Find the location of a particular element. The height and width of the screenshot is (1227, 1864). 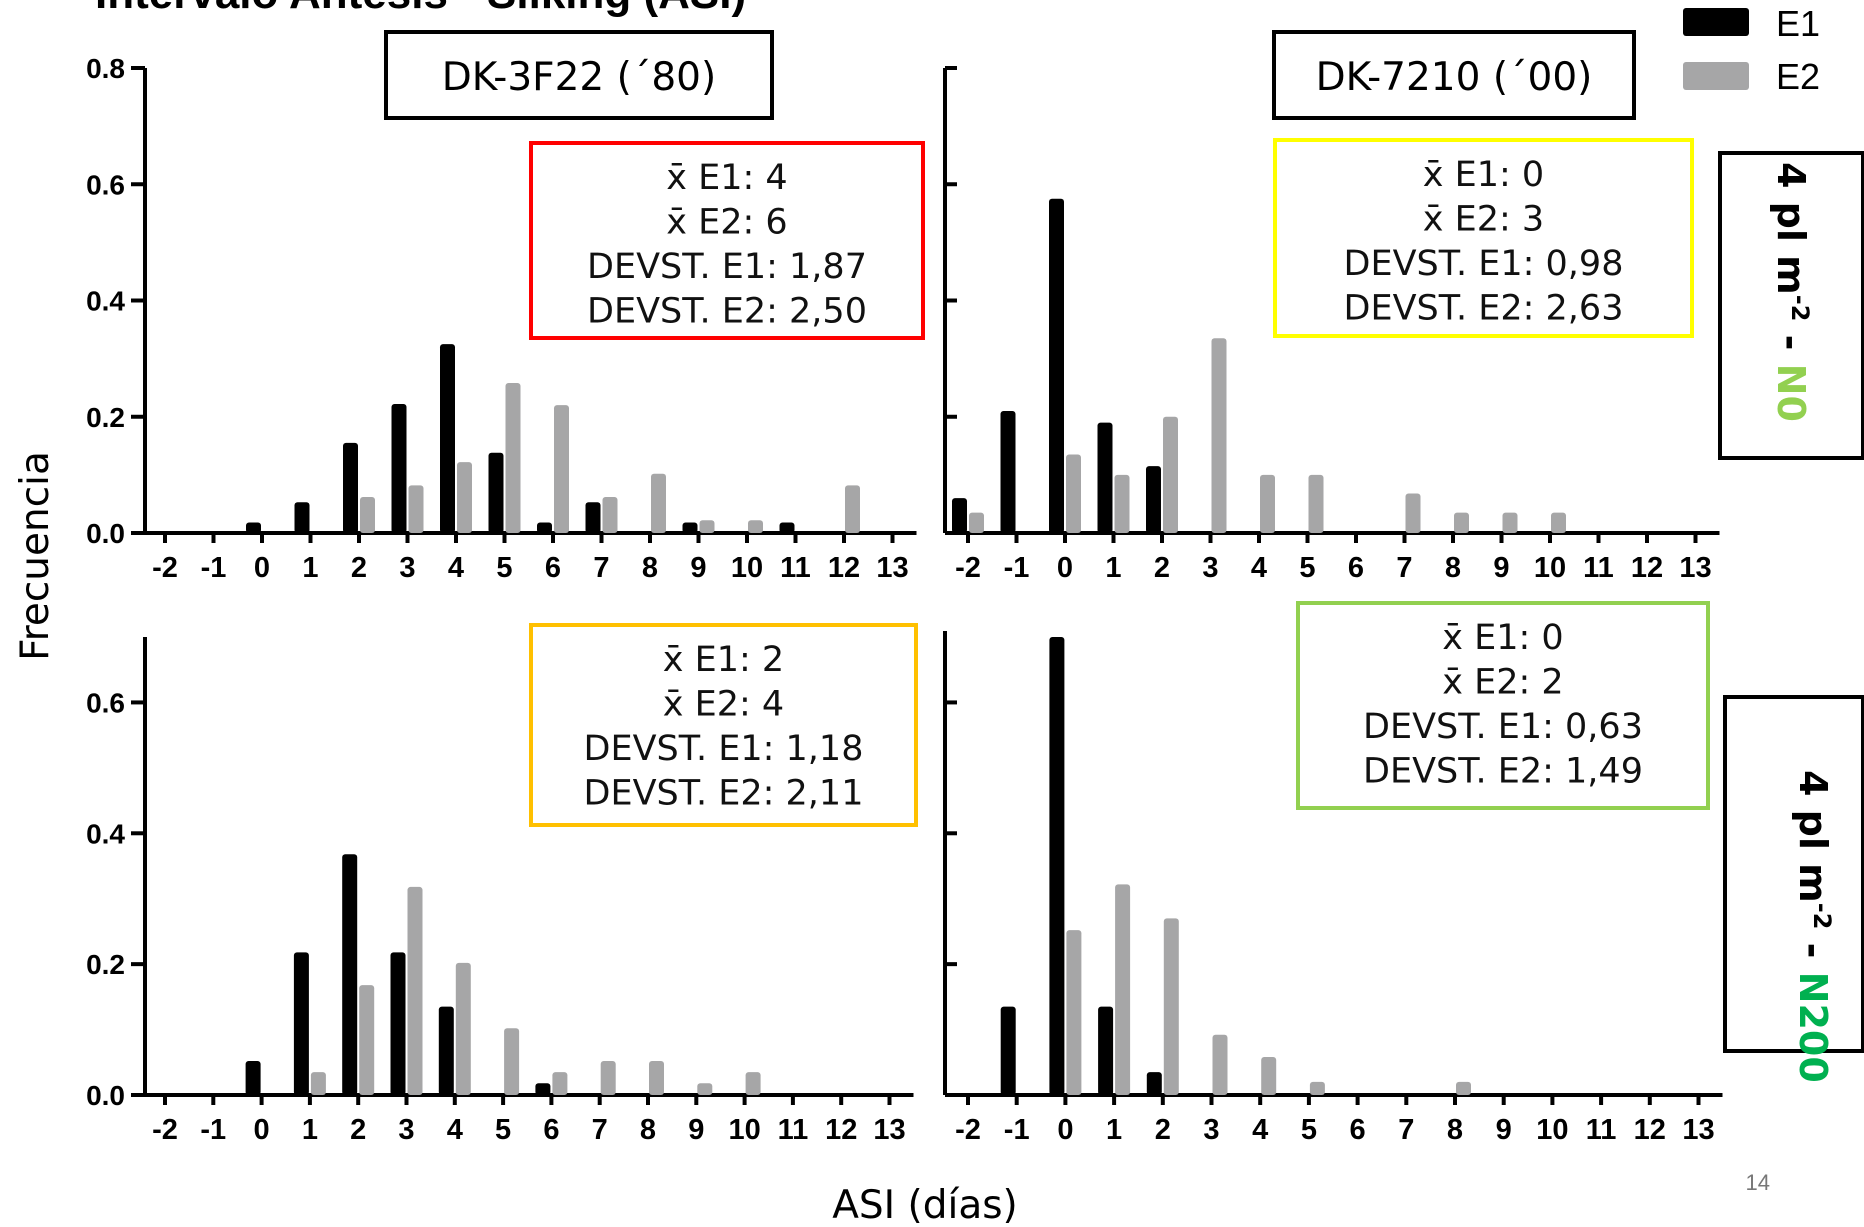

y-tick-label: 0.2 is located at coordinates (105, 964).